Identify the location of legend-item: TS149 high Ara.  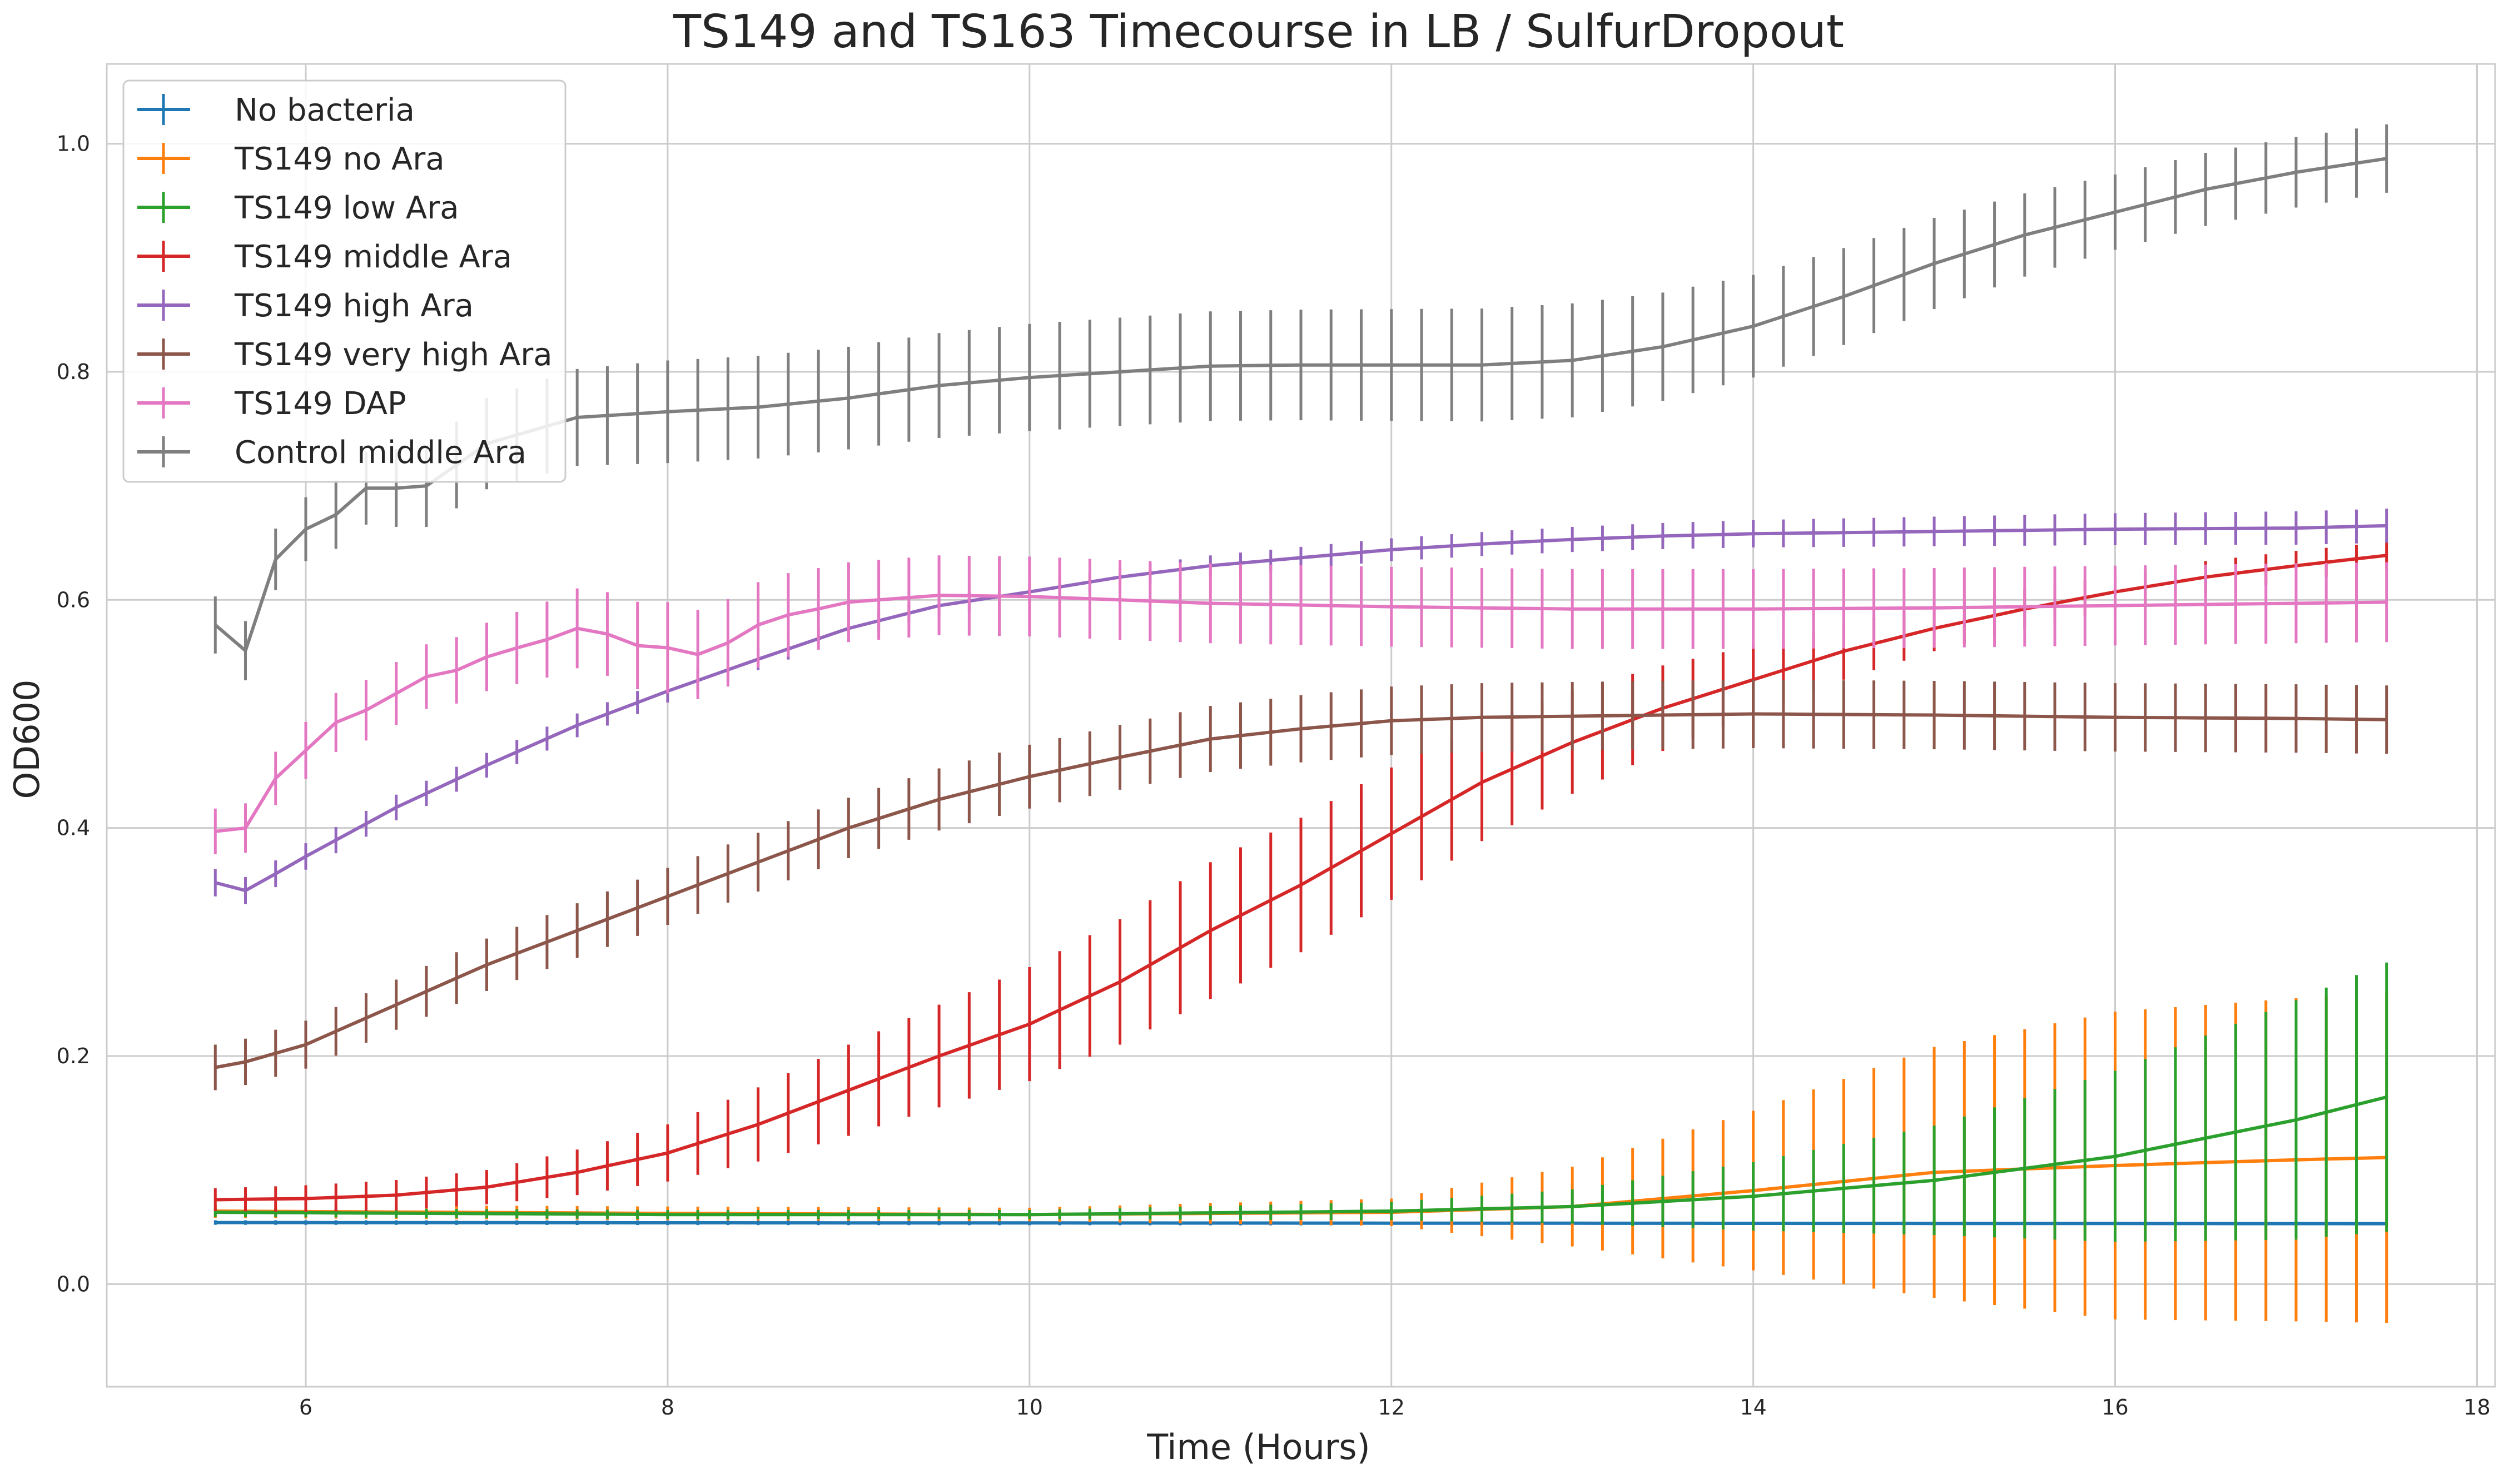
(305, 306).